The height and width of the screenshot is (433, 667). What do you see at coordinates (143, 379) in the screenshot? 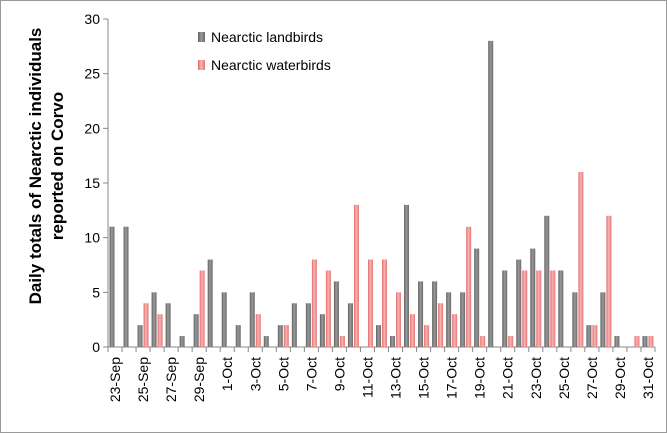
I see `x-tick-label: 25-Sep` at bounding box center [143, 379].